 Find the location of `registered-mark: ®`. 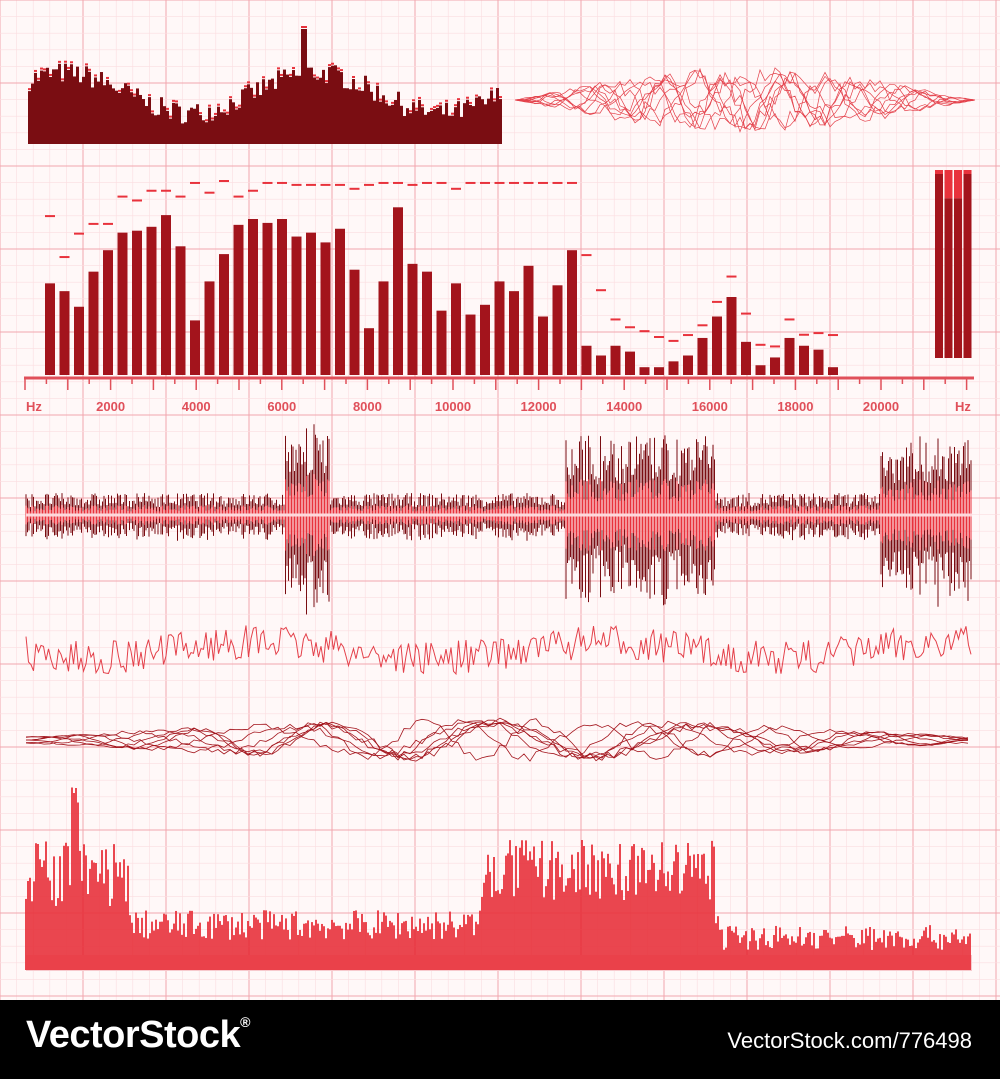

registered-mark: ® is located at coordinates (245, 1022).